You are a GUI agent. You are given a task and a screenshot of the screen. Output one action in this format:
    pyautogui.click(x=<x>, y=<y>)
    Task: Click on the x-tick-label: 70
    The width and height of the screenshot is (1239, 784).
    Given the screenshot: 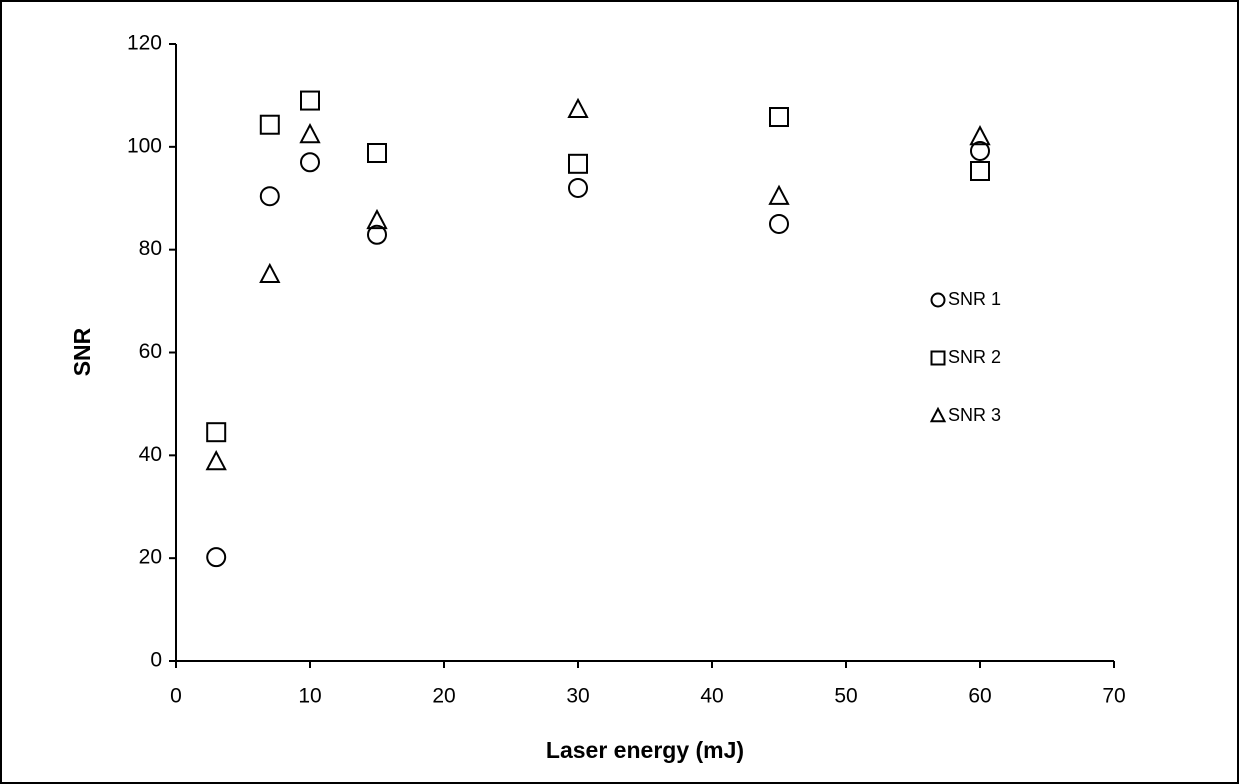 What is the action you would take?
    pyautogui.click(x=1113, y=696)
    